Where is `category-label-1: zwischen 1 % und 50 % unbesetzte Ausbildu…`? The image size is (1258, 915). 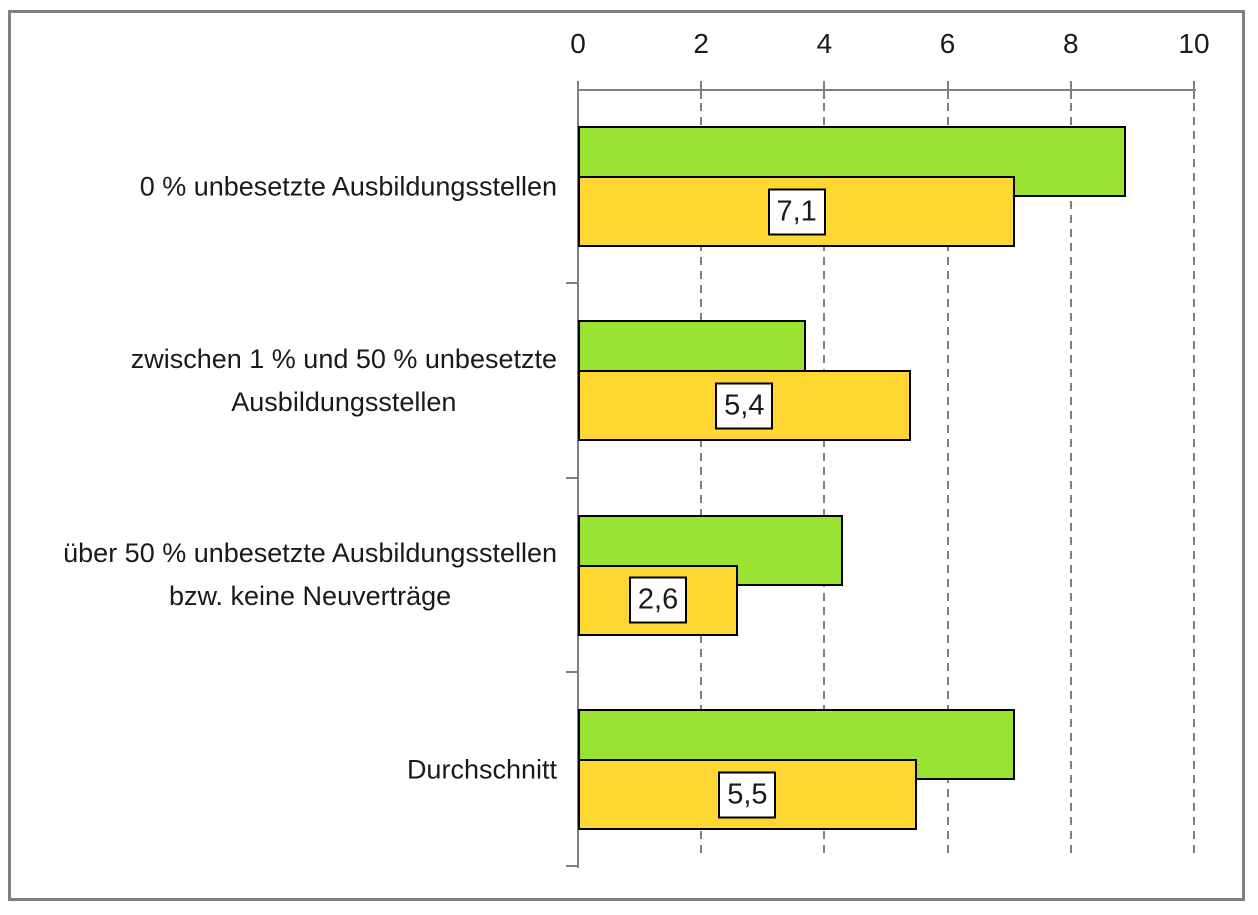
category-label-1: zwischen 1 % und 50 % unbesetzte Ausbildu… is located at coordinates (278, 381).